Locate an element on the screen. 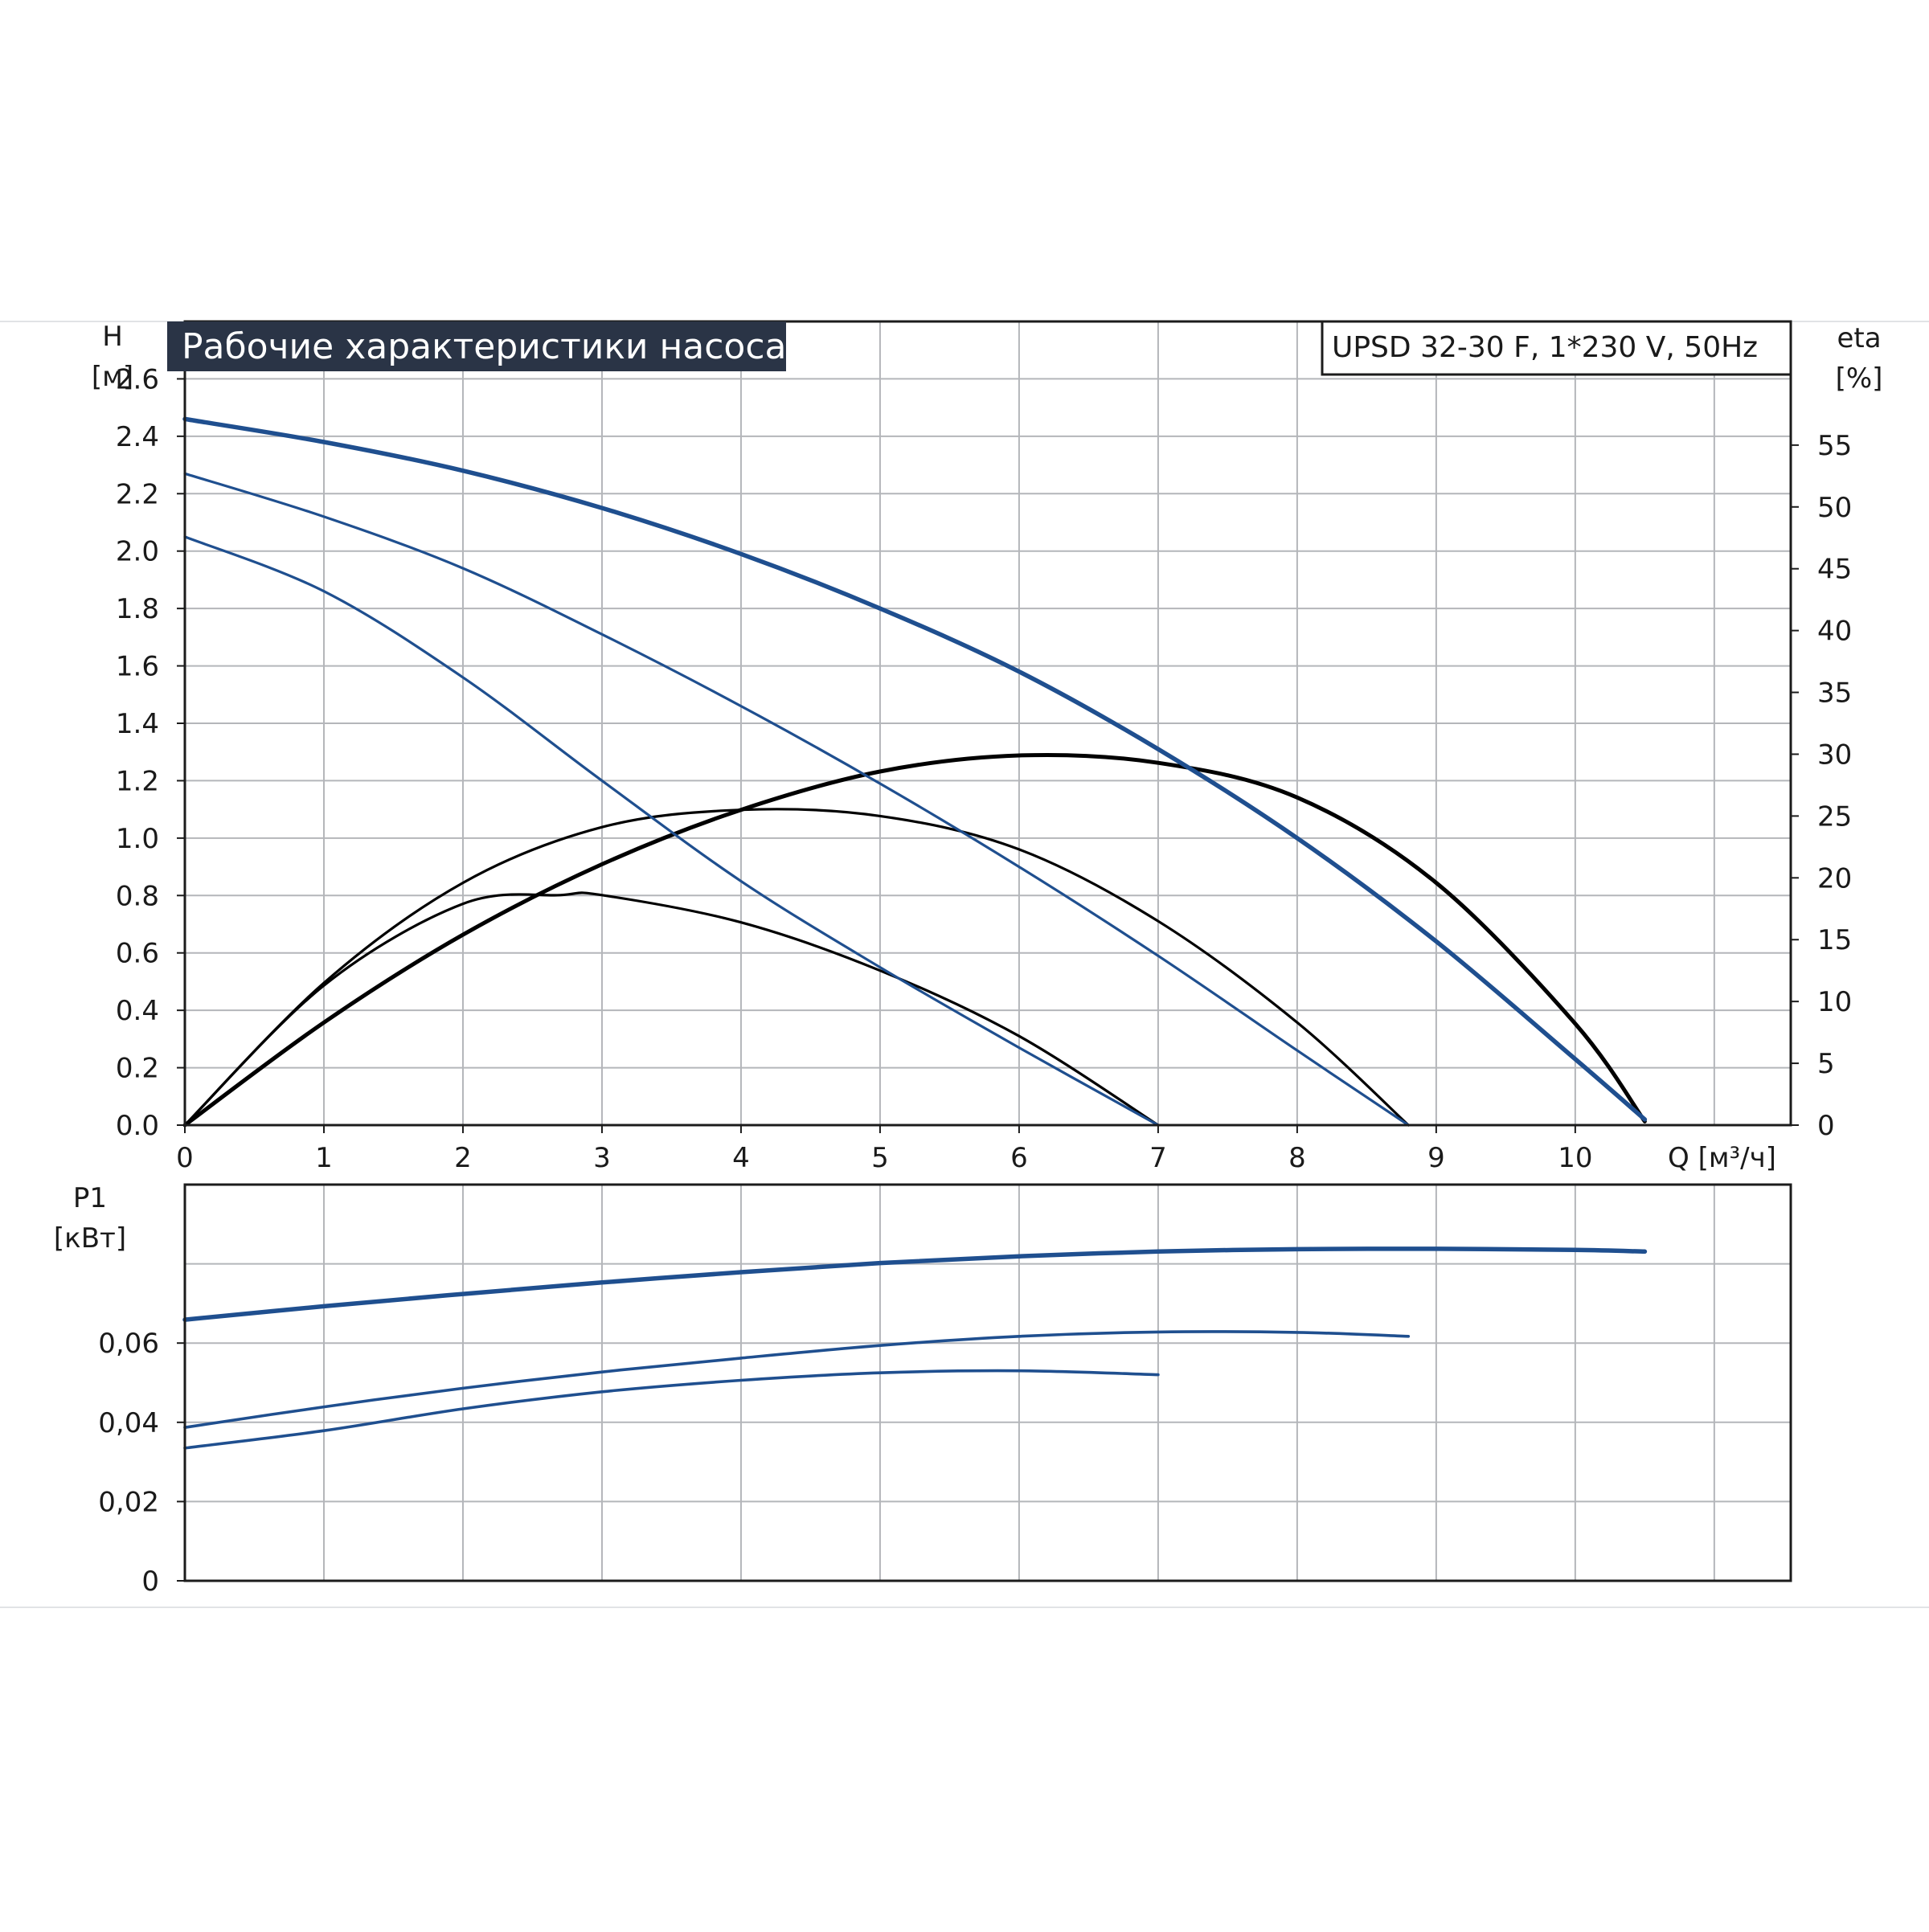 The width and height of the screenshot is (1929, 1932). x-tick-label: 7 is located at coordinates (1158, 1158).